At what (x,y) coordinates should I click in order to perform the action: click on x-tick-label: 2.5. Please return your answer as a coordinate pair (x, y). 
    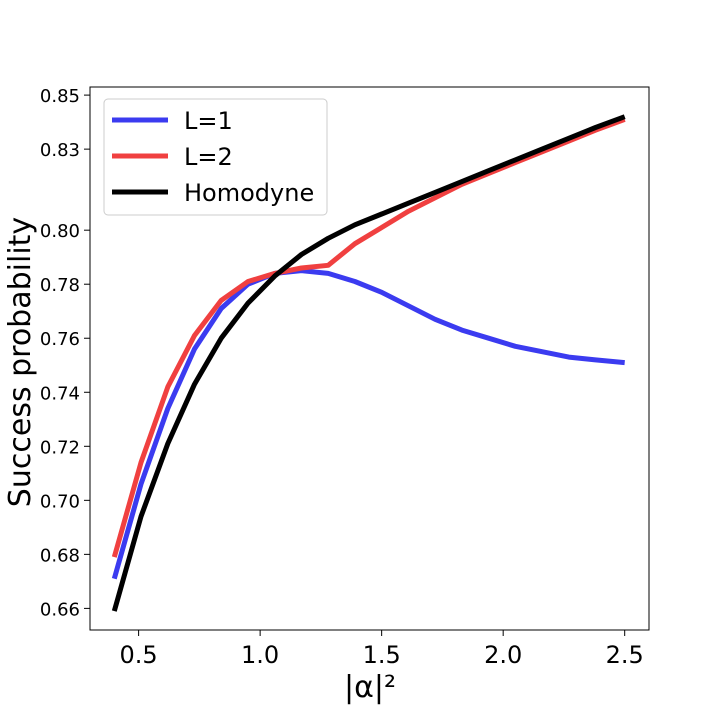
    Looking at the image, I should click on (625, 655).